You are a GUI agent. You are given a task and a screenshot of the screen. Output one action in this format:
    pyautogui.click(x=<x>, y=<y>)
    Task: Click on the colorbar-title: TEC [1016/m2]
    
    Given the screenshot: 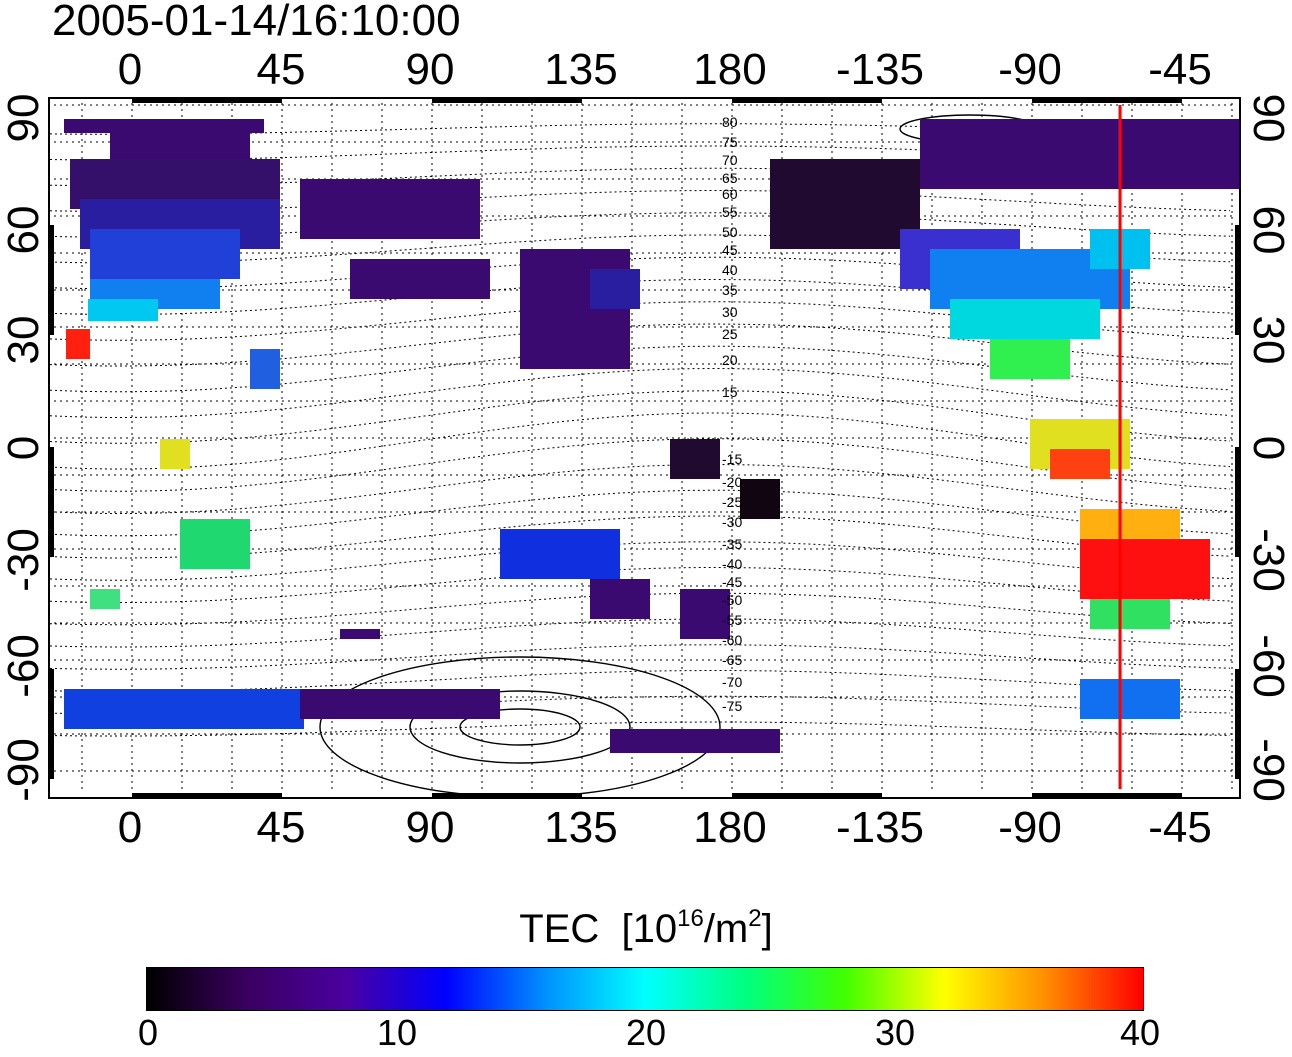 What is the action you would take?
    pyautogui.click(x=646, y=929)
    